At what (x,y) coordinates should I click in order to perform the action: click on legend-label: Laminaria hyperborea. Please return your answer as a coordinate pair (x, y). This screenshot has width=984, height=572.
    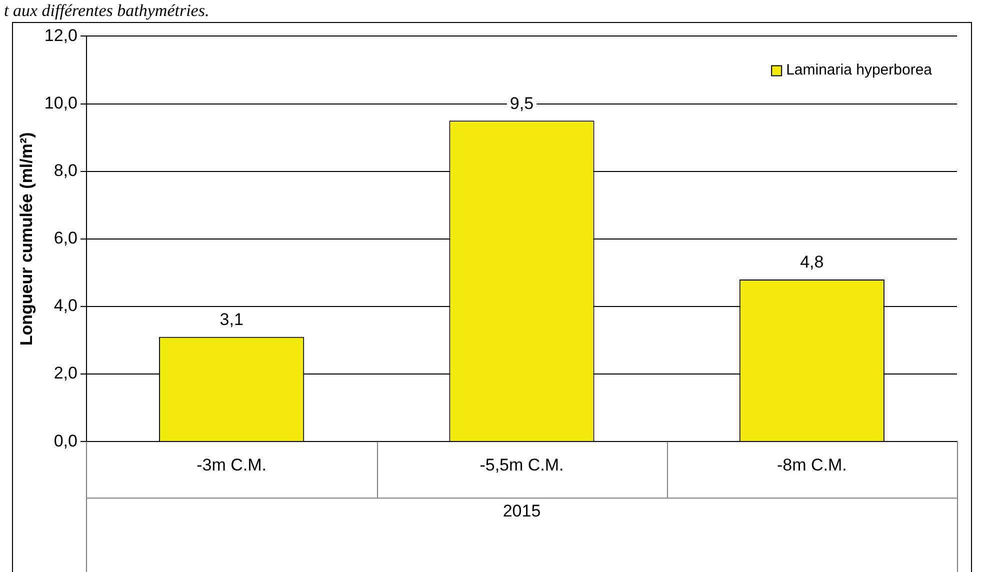
    Looking at the image, I should click on (859, 69).